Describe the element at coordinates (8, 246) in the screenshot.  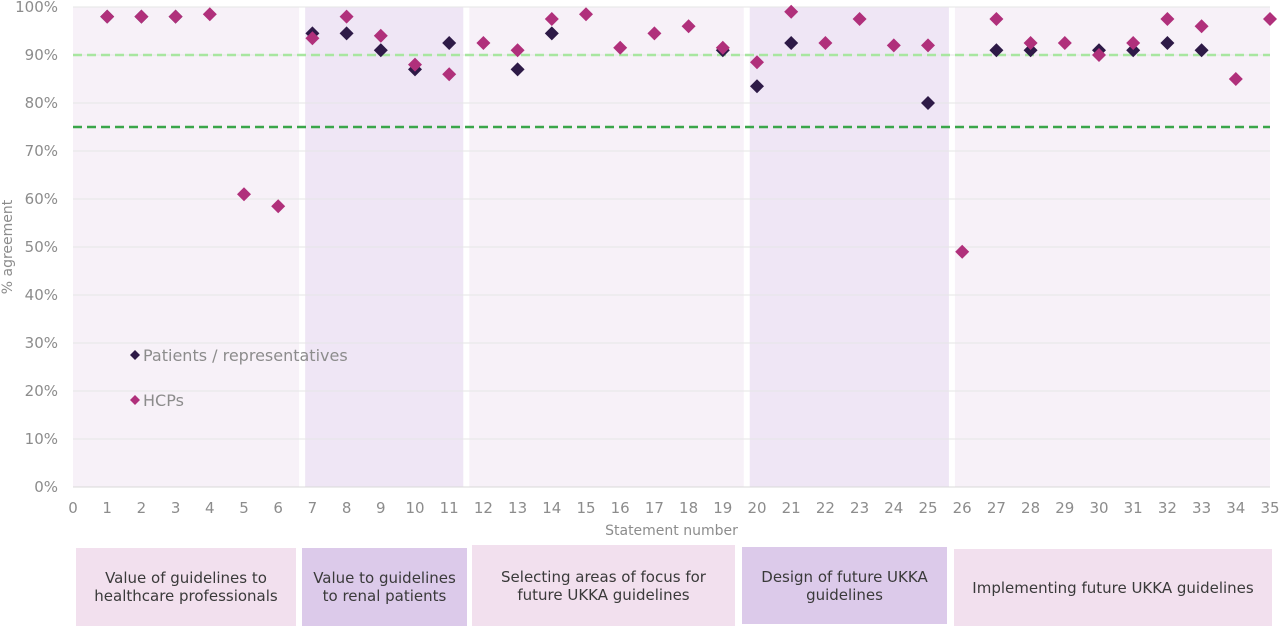
I see `y-axis-title: % agreement` at that location.